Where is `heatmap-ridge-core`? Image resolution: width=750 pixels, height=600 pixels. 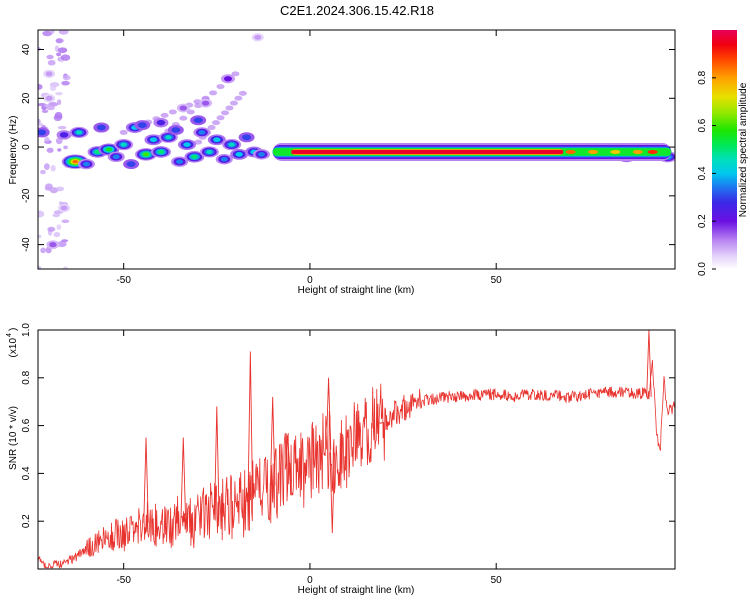
heatmap-ridge-core is located at coordinates (427, 151).